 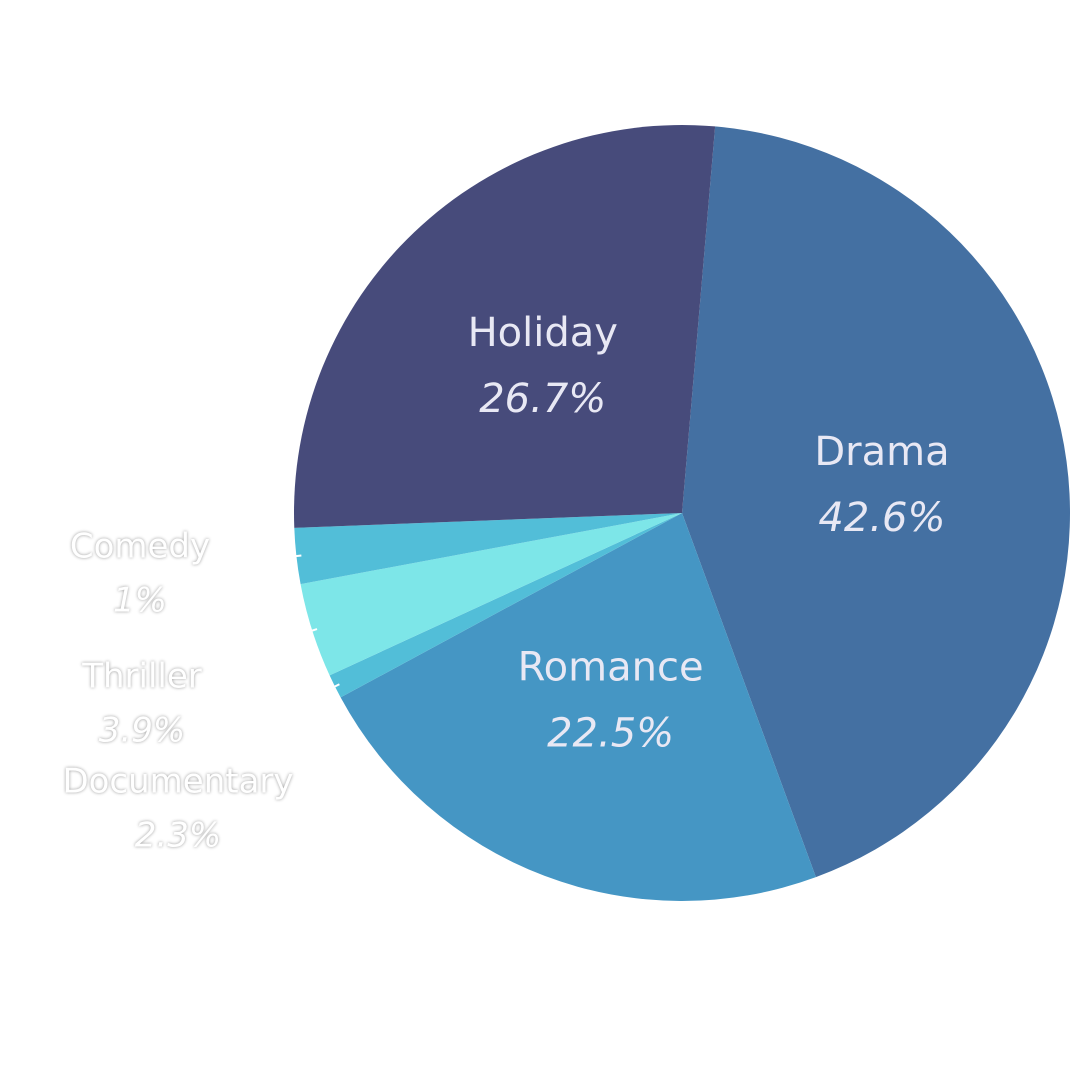 I want to click on slice-label: Thriller, so click(x=141, y=677).